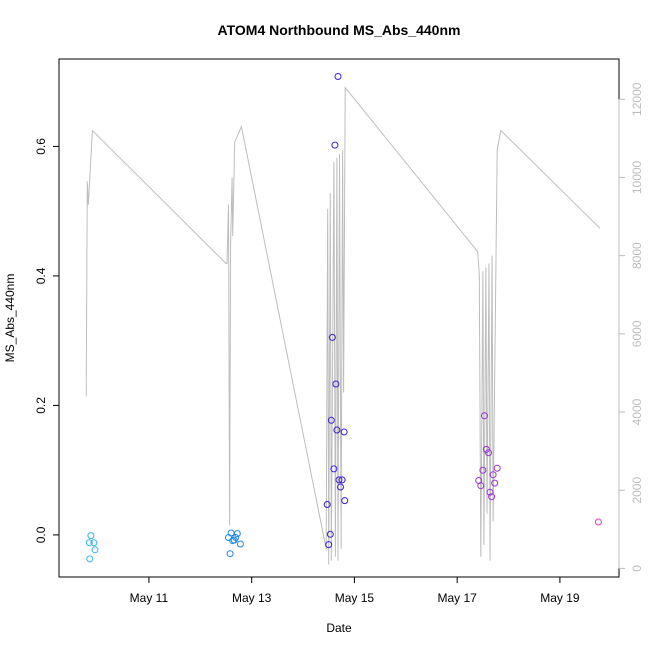 This screenshot has height=650, width=650. Describe the element at coordinates (41, 534) in the screenshot. I see `y-tick-label: 0.0` at that location.